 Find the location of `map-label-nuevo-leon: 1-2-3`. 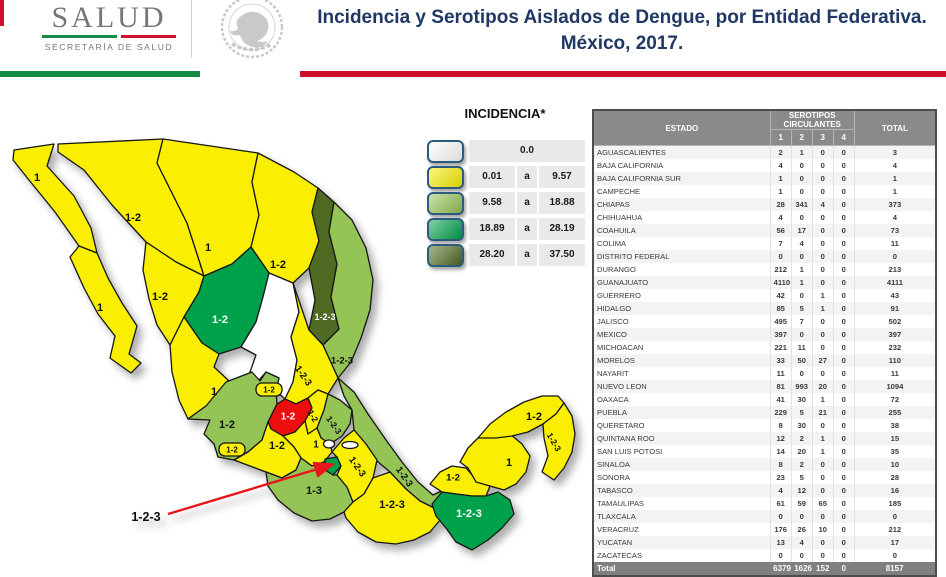

map-label-nuevo-leon: 1-2-3 is located at coordinates (324, 317).